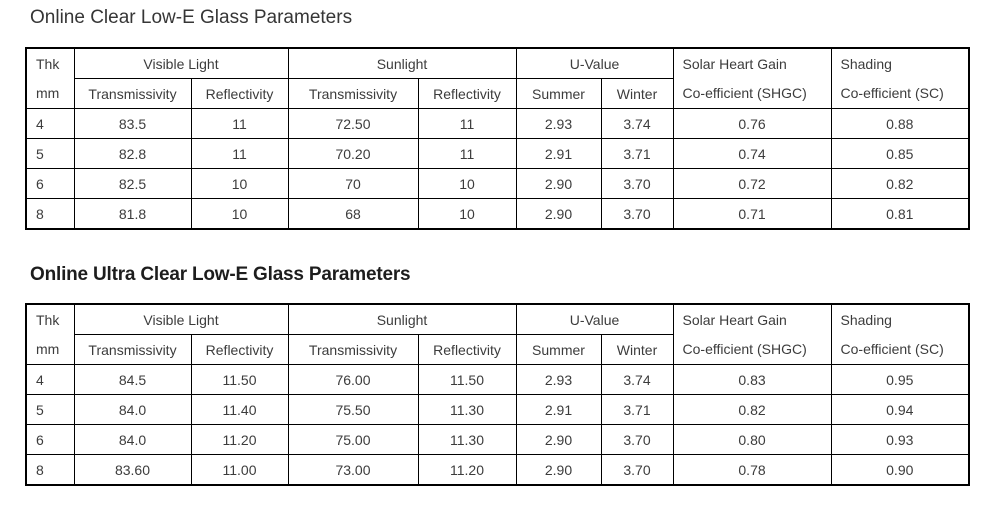 Image resolution: width=989 pixels, height=519 pixels. Describe the element at coordinates (752, 123) in the screenshot. I see `table-cell: 0.76` at that location.